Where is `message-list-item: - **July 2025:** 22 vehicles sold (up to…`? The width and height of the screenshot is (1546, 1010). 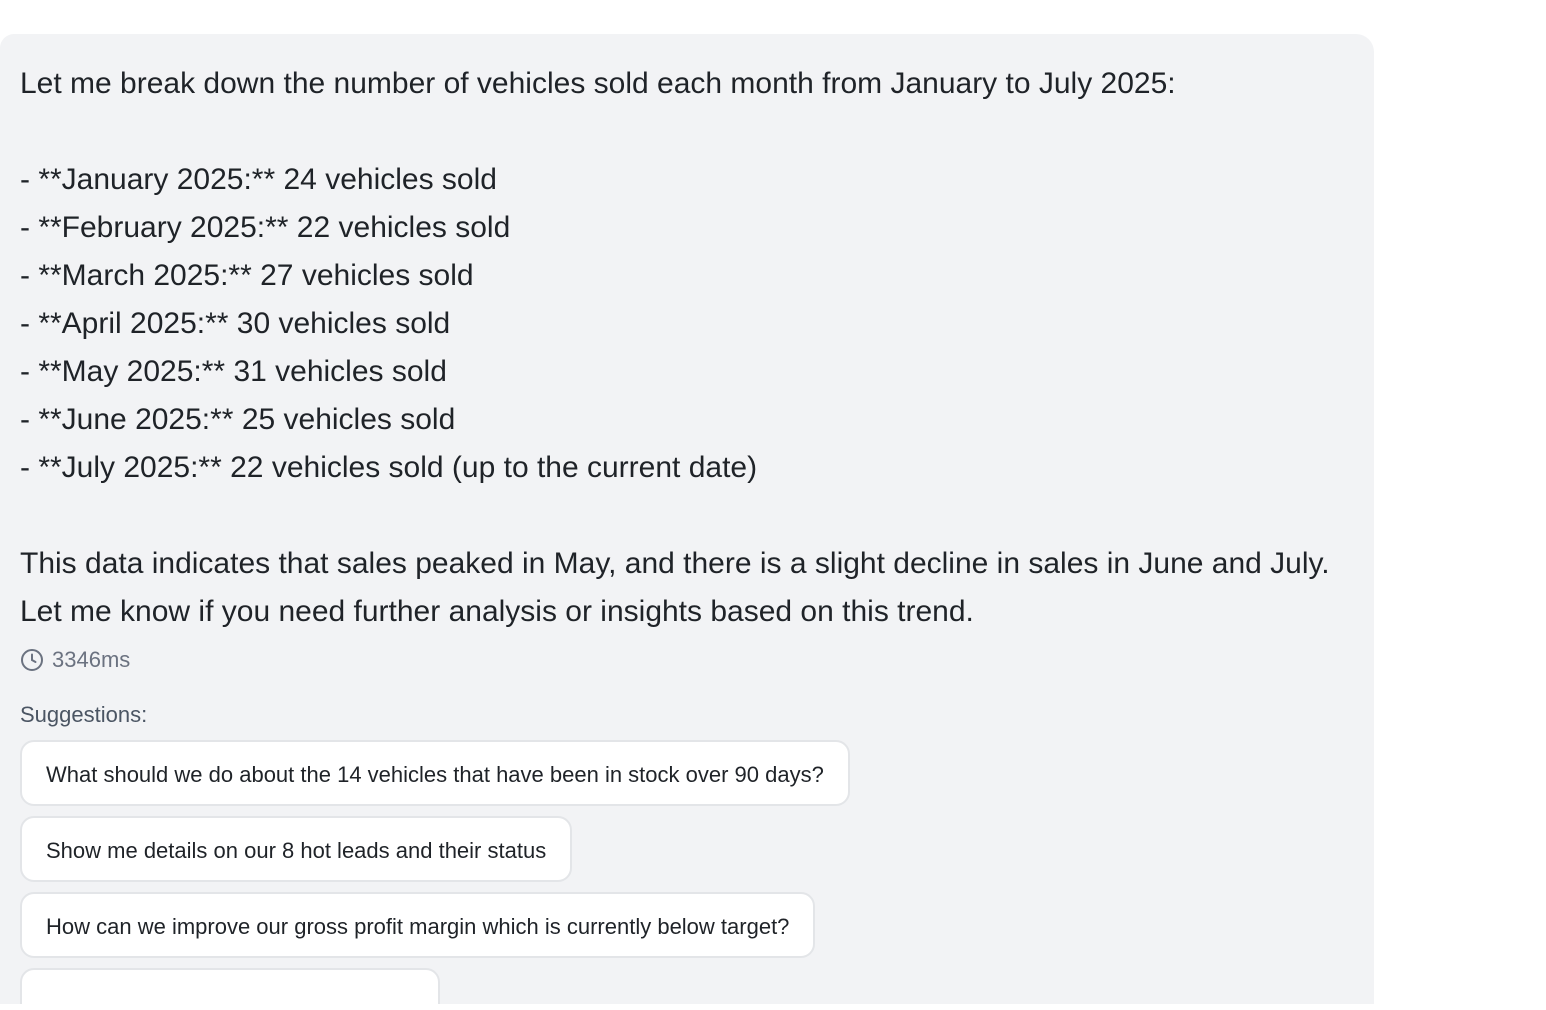 message-list-item: - **July 2025:** 22 vehicles sold (up to… is located at coordinates (389, 467).